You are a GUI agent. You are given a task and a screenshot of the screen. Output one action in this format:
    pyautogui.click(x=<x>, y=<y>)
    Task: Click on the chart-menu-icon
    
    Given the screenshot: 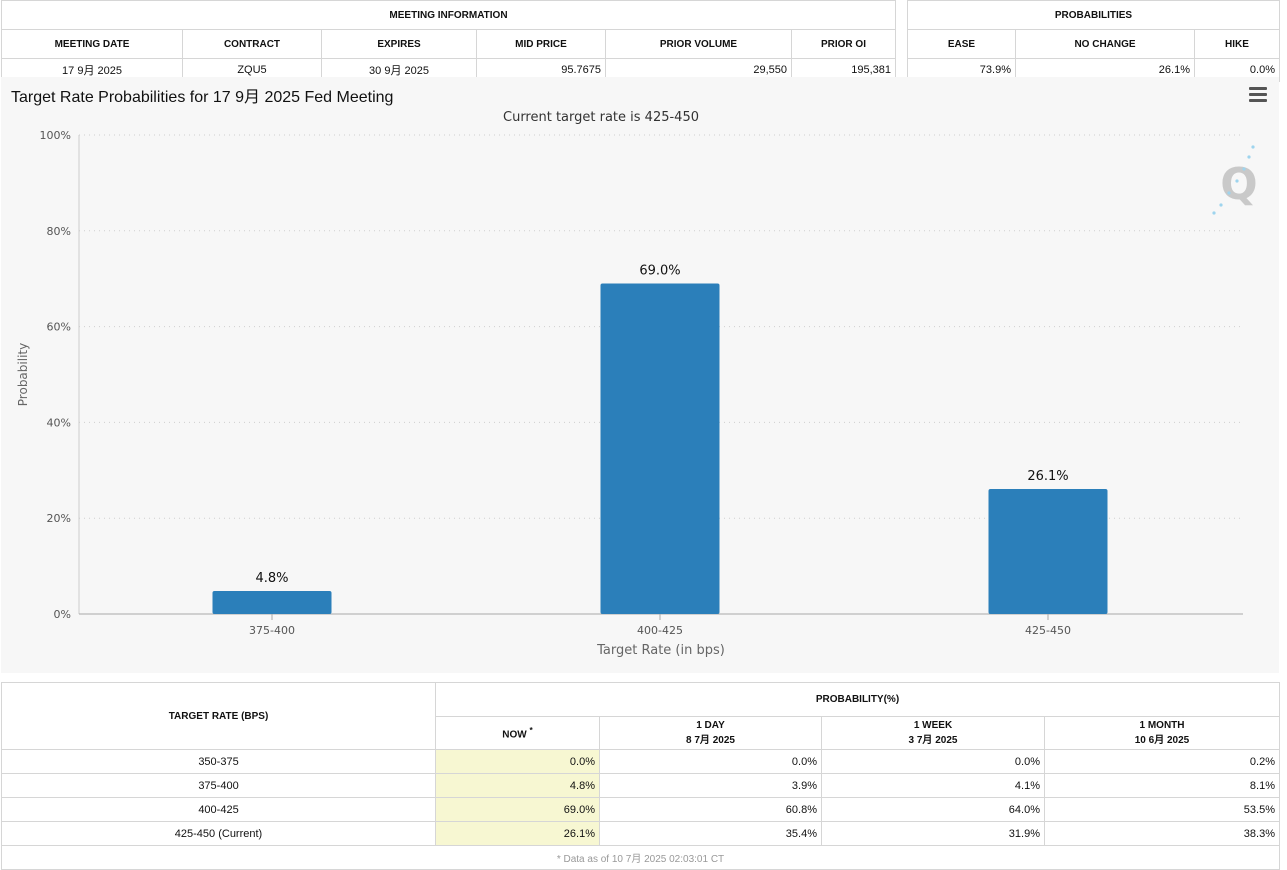 What is the action you would take?
    pyautogui.click(x=1258, y=95)
    